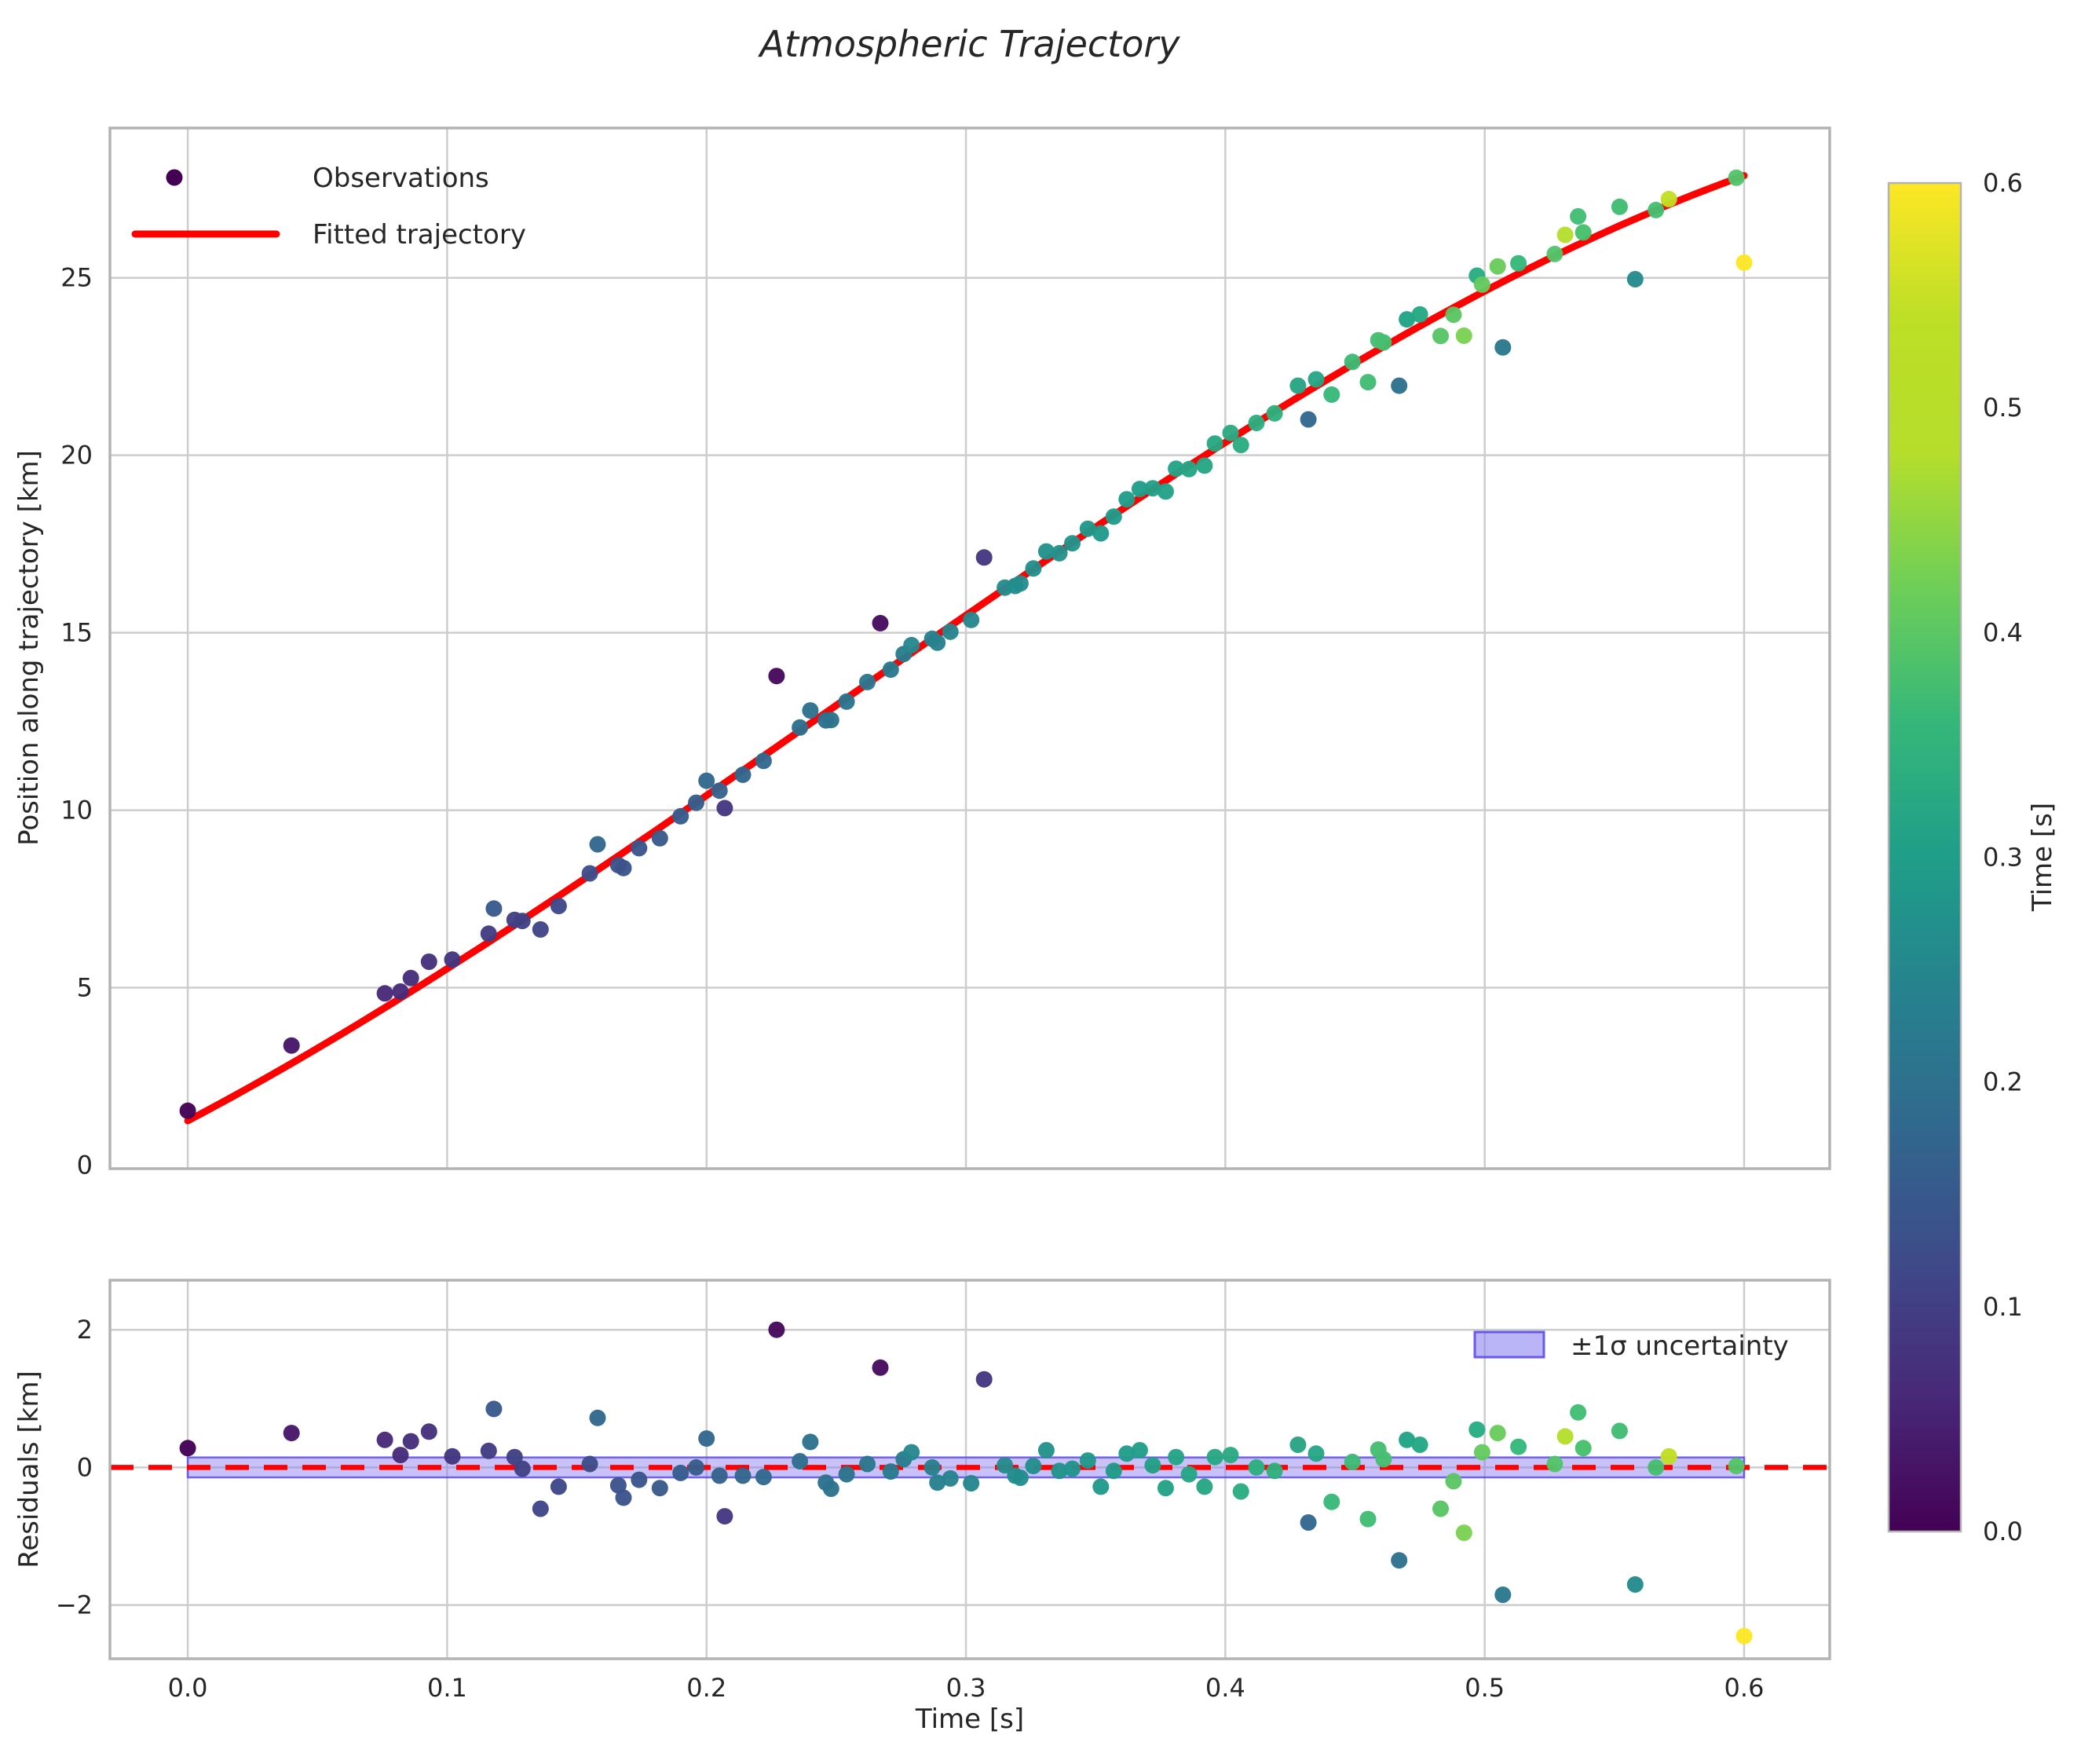  I want to click on colorbar-tick-label: 0.3, so click(2003, 858).